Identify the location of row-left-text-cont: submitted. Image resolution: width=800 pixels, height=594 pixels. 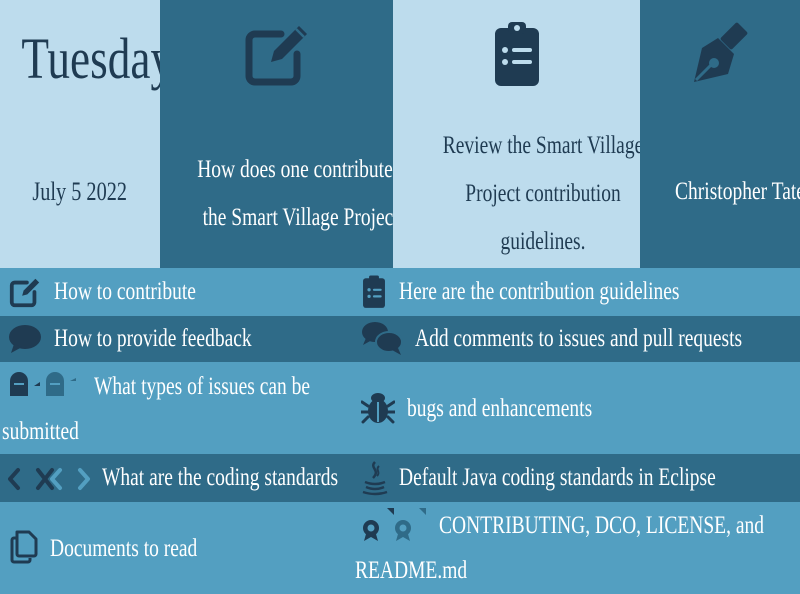
(40, 431).